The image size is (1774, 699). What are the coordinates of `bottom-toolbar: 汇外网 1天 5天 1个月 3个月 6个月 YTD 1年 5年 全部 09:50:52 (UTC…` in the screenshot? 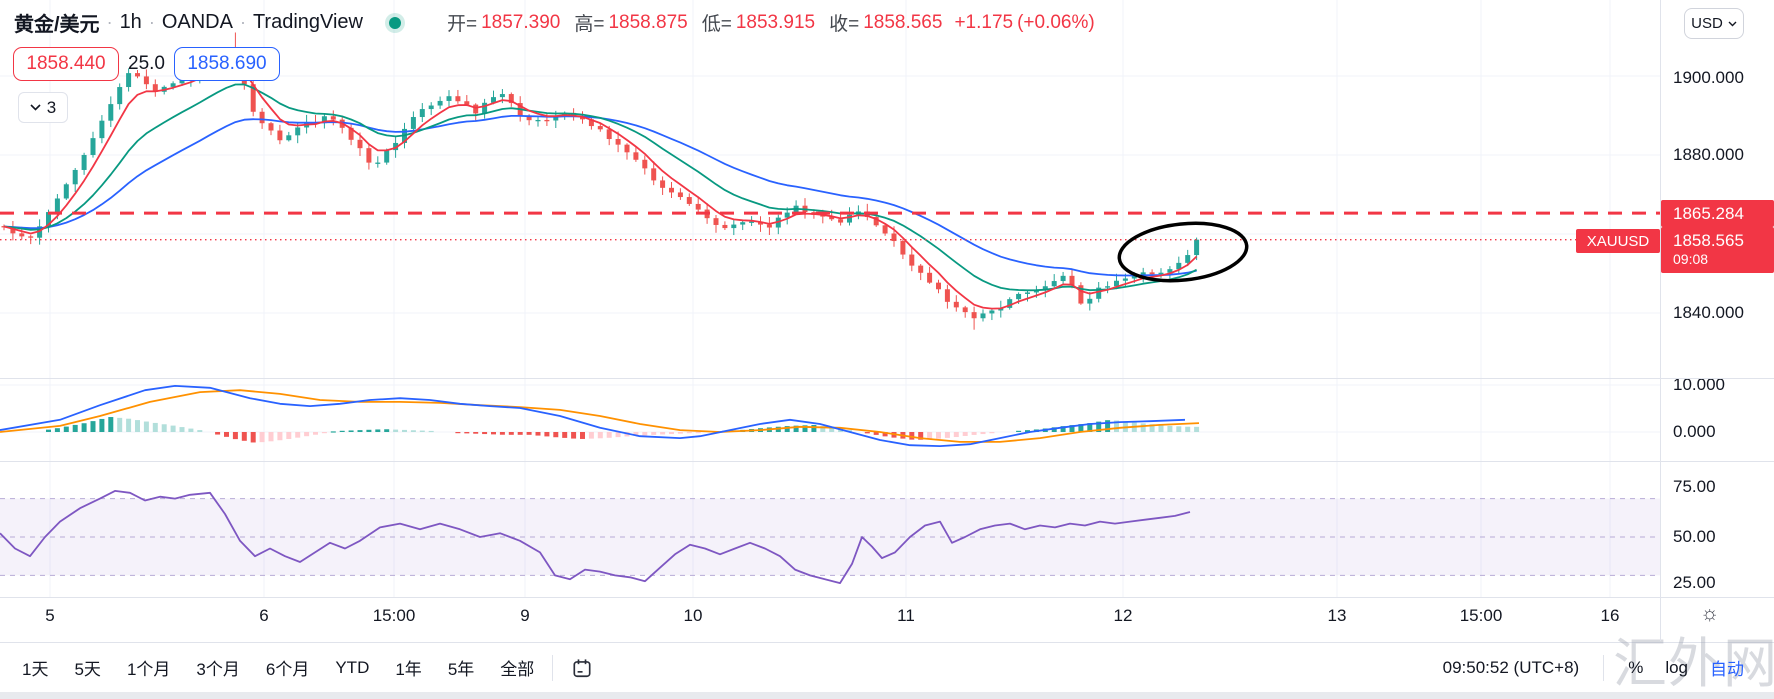 It's located at (887, 664).